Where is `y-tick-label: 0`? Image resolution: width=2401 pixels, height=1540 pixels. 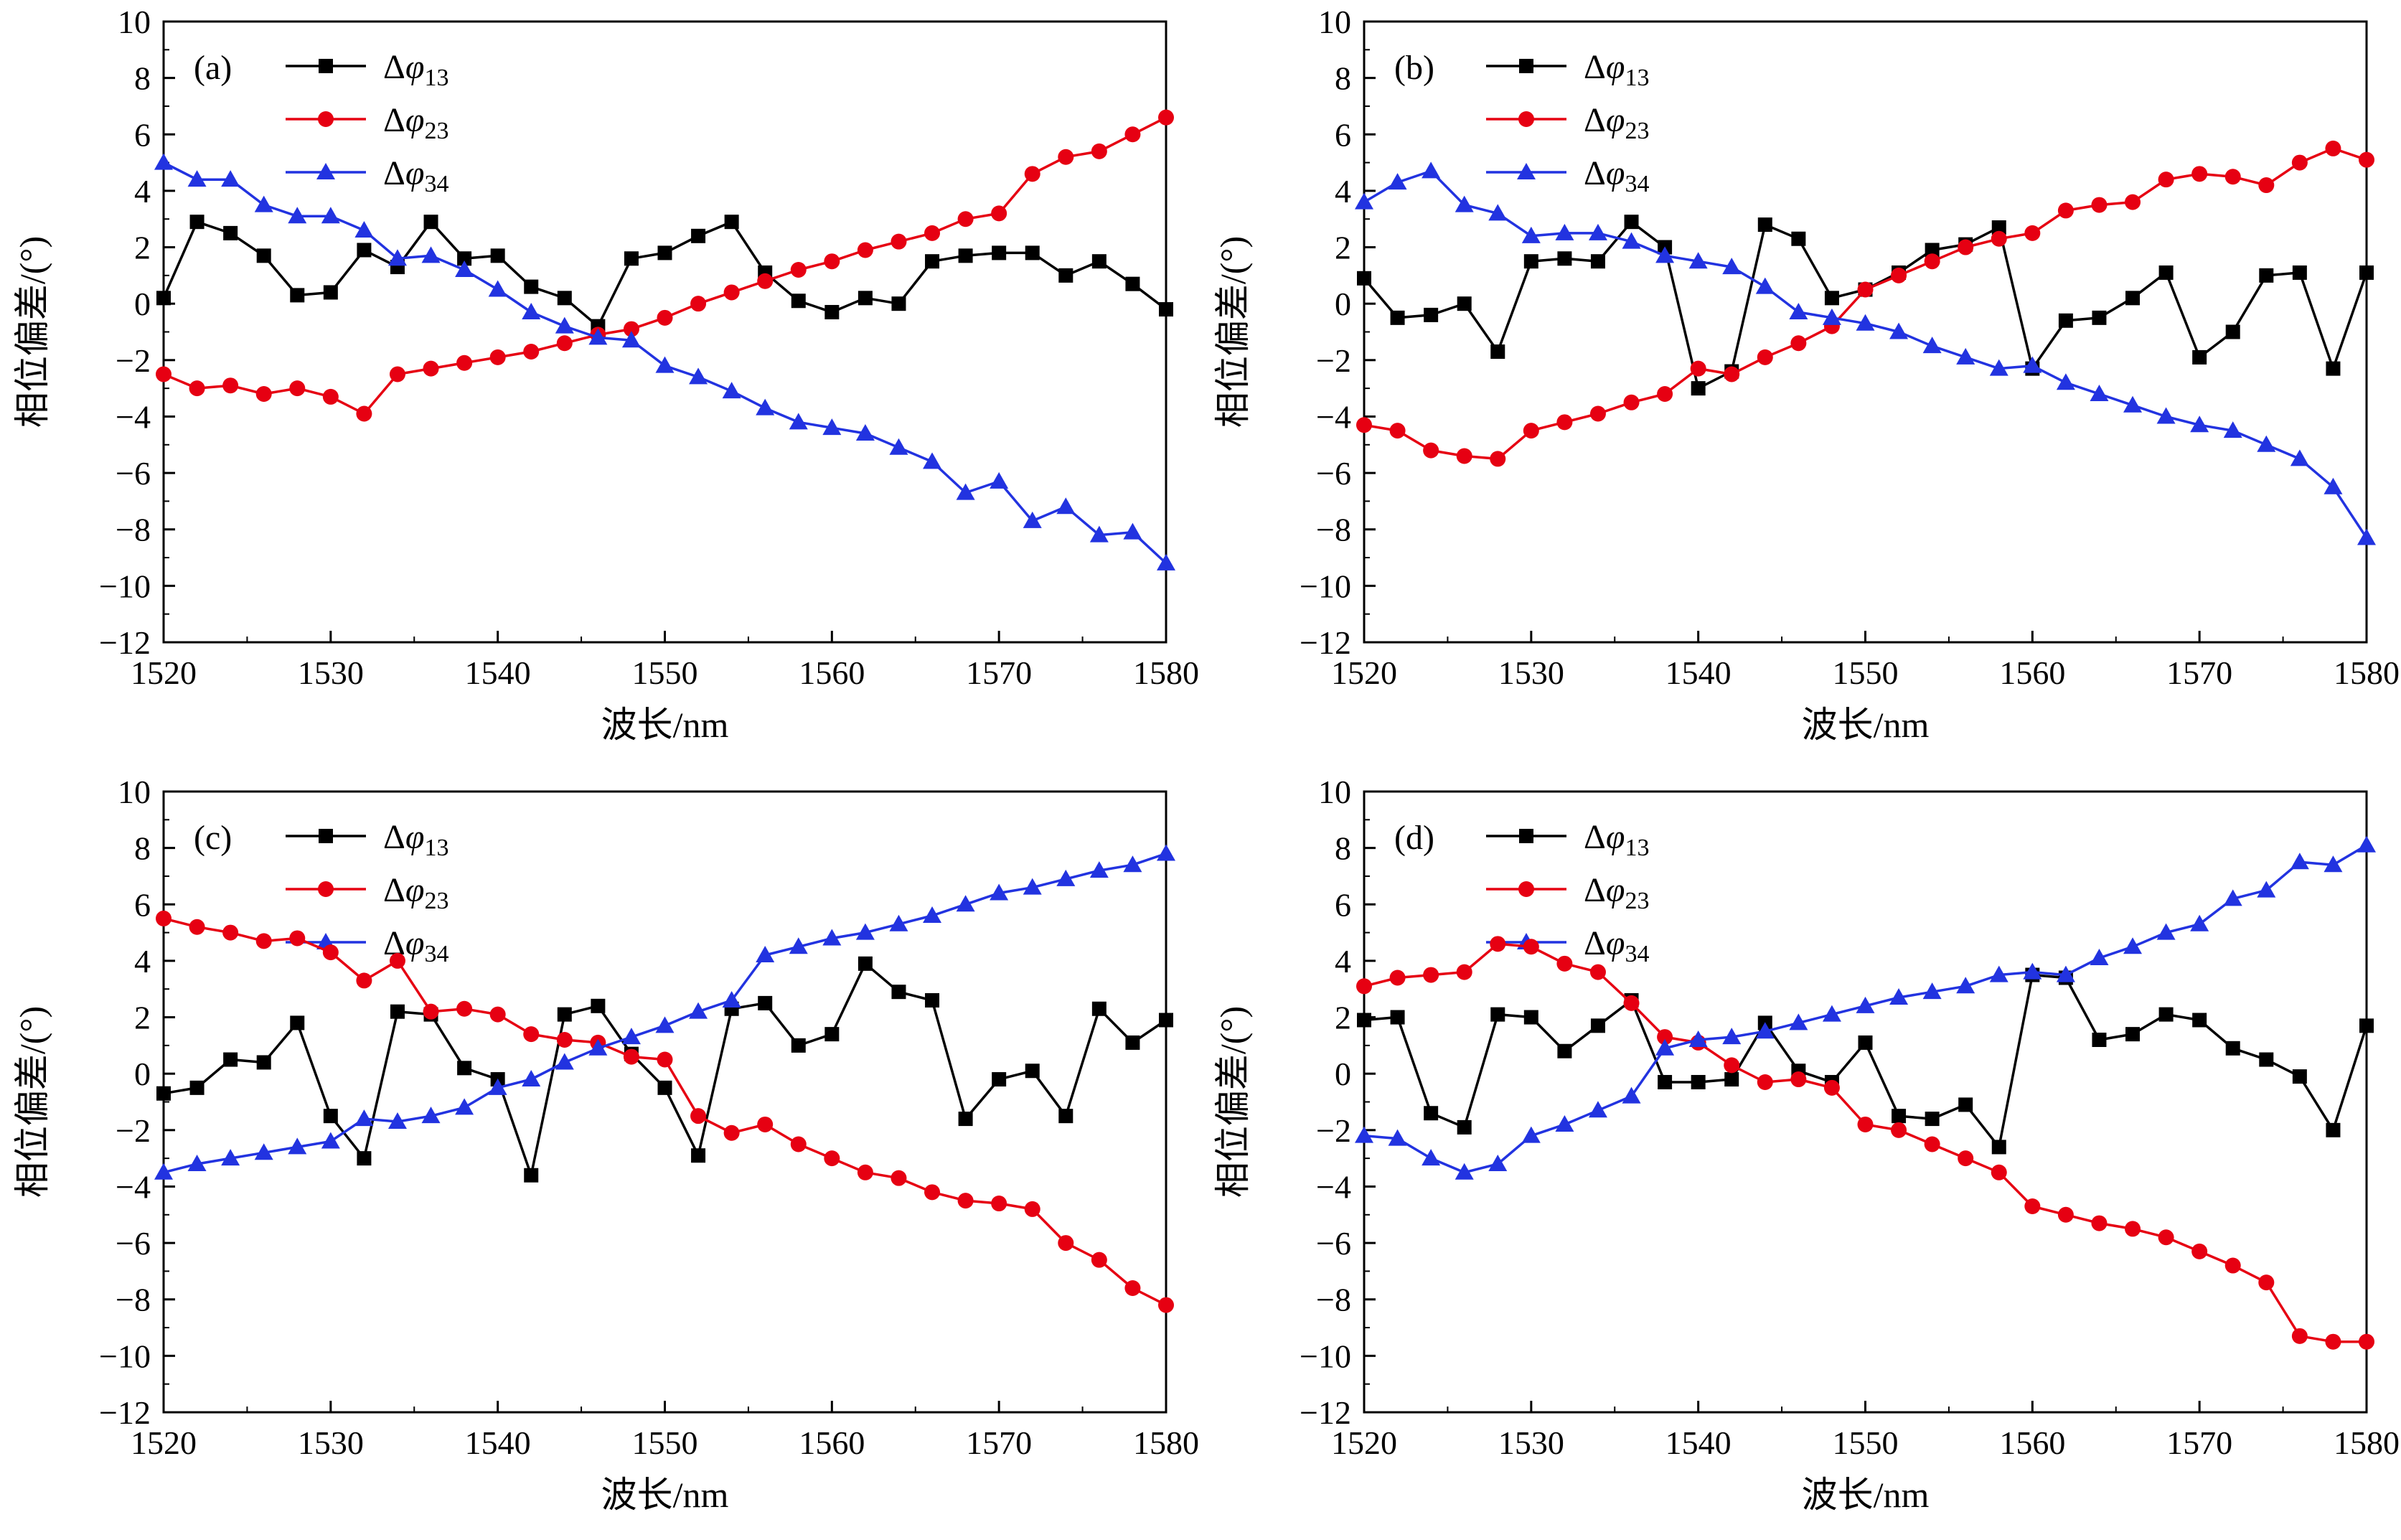
y-tick-label: 0 is located at coordinates (1343, 1074).